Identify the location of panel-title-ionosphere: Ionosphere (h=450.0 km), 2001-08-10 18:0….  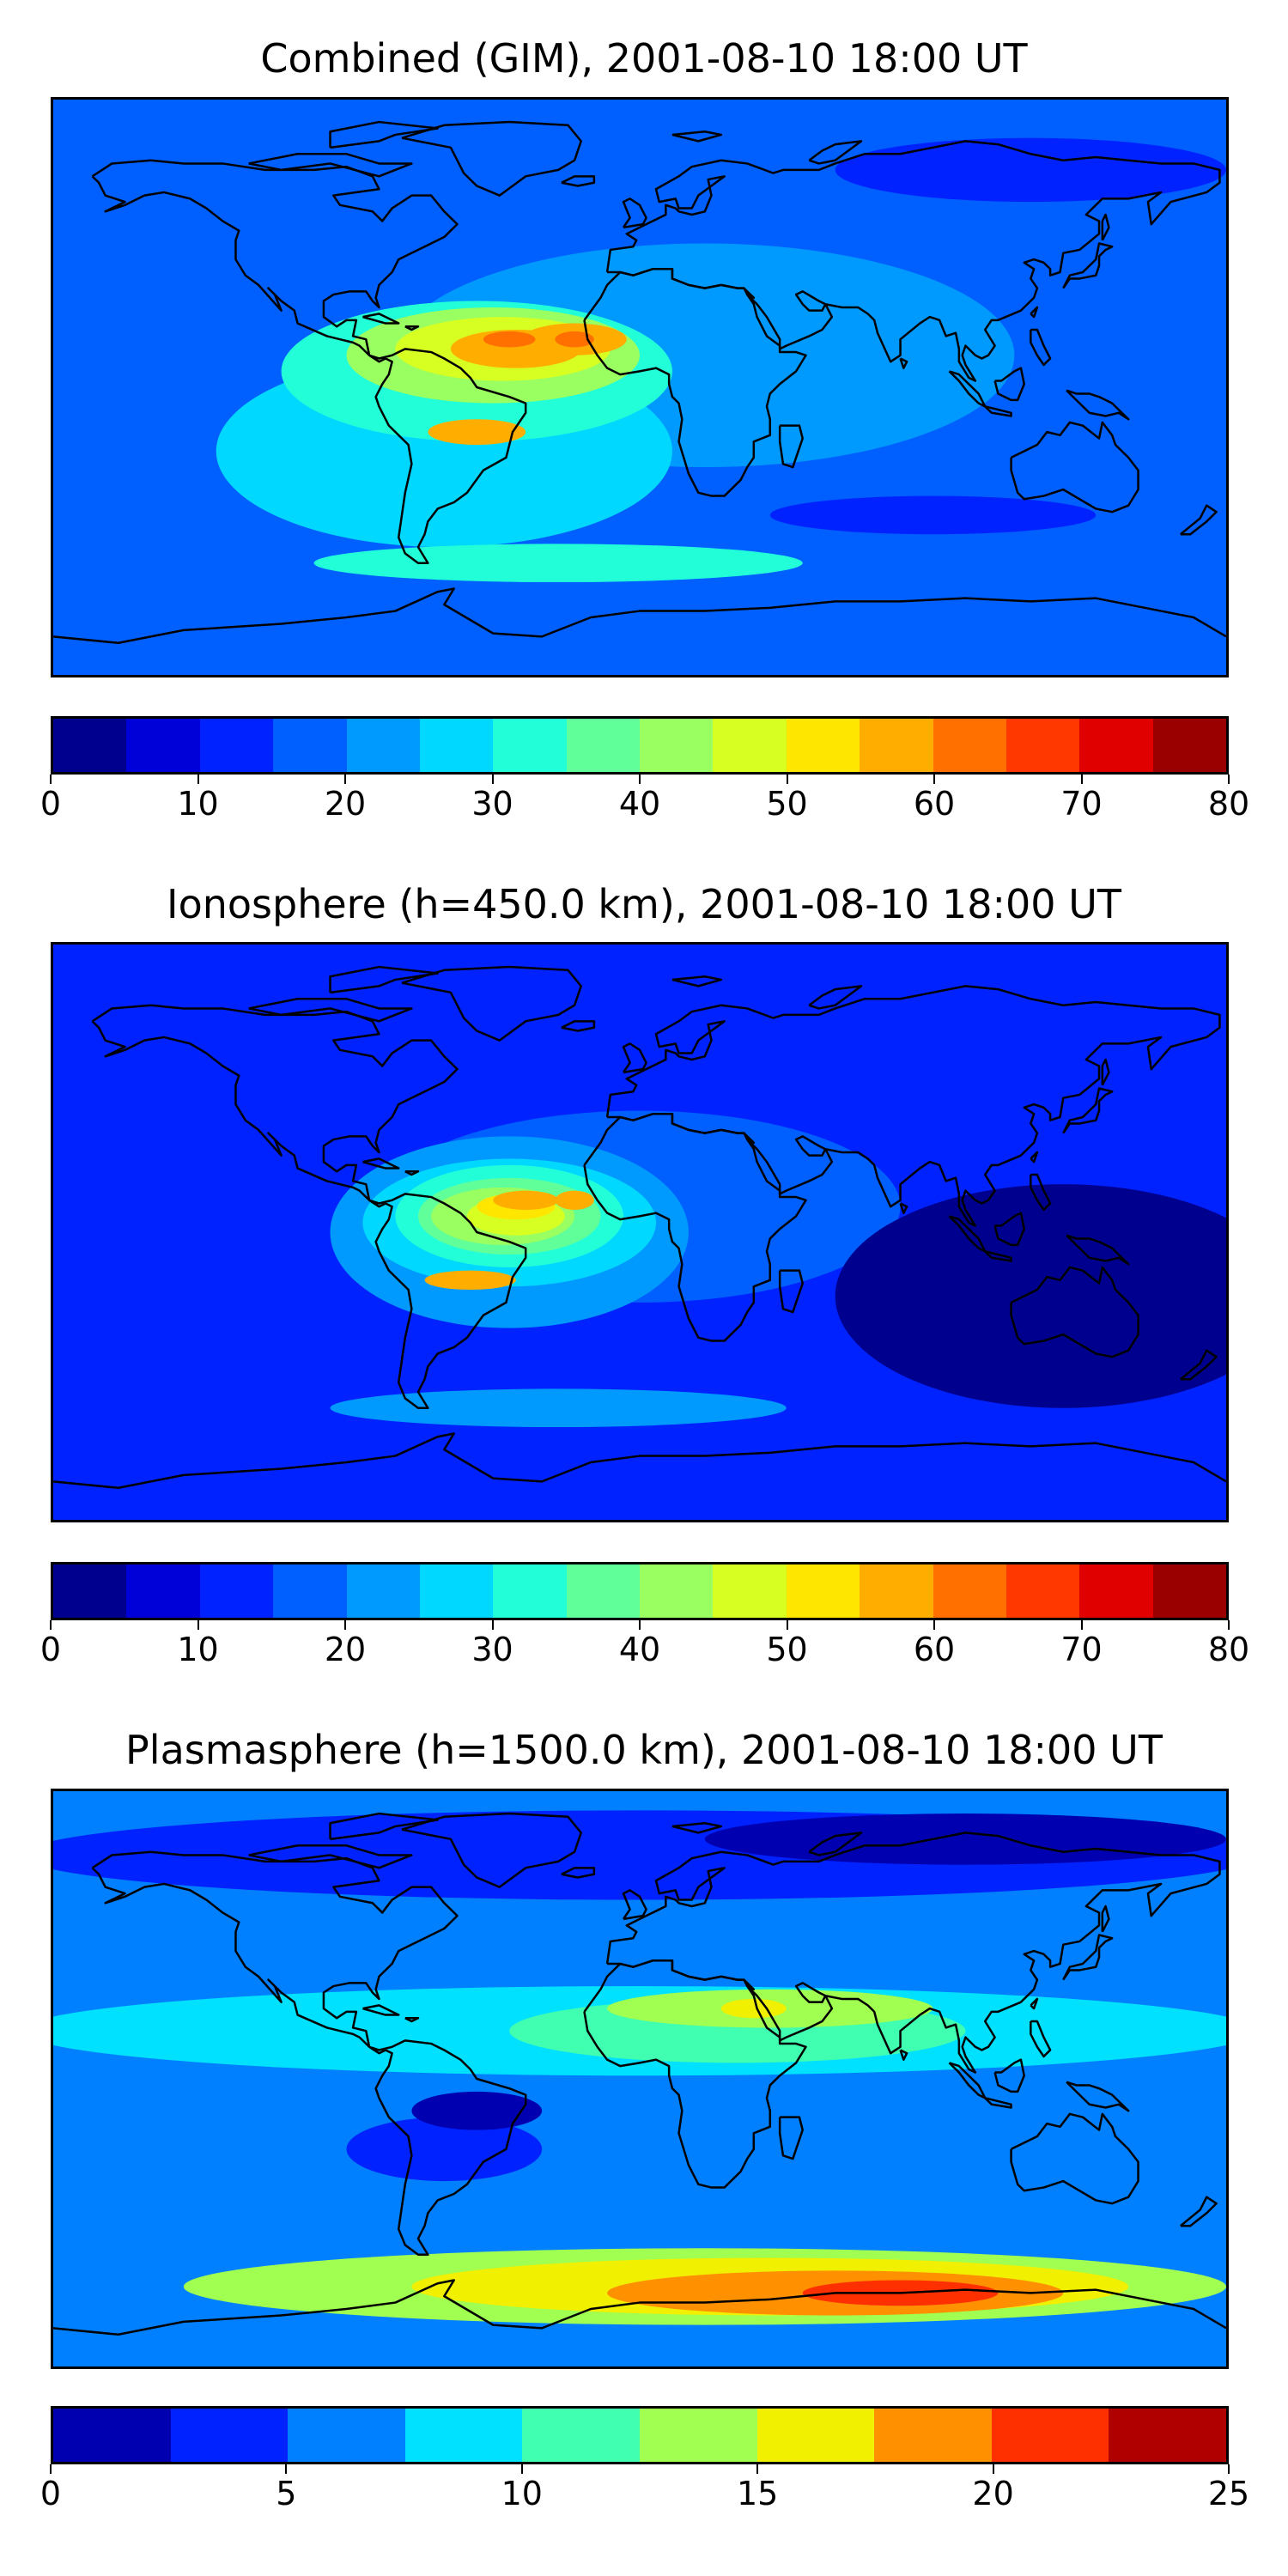
(644, 904).